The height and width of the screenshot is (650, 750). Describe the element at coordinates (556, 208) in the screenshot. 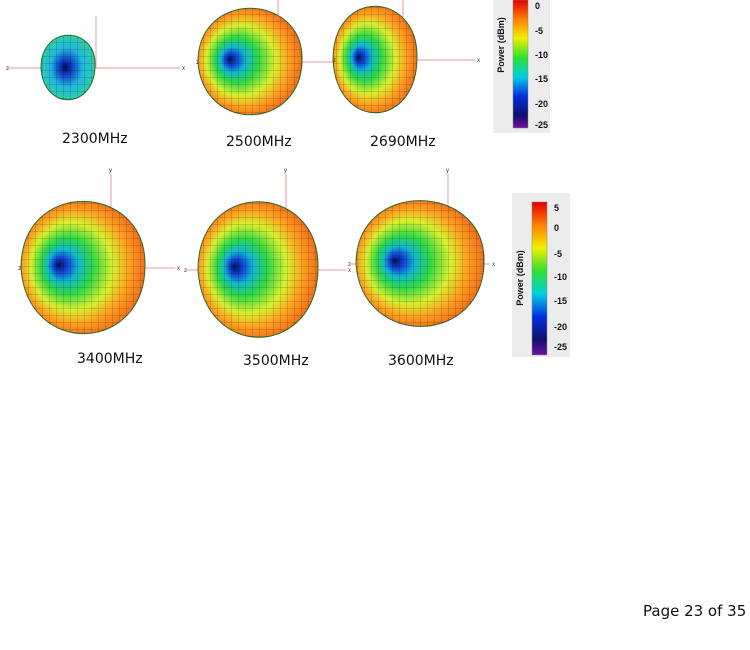

I see `colorbar-tick: 5` at that location.